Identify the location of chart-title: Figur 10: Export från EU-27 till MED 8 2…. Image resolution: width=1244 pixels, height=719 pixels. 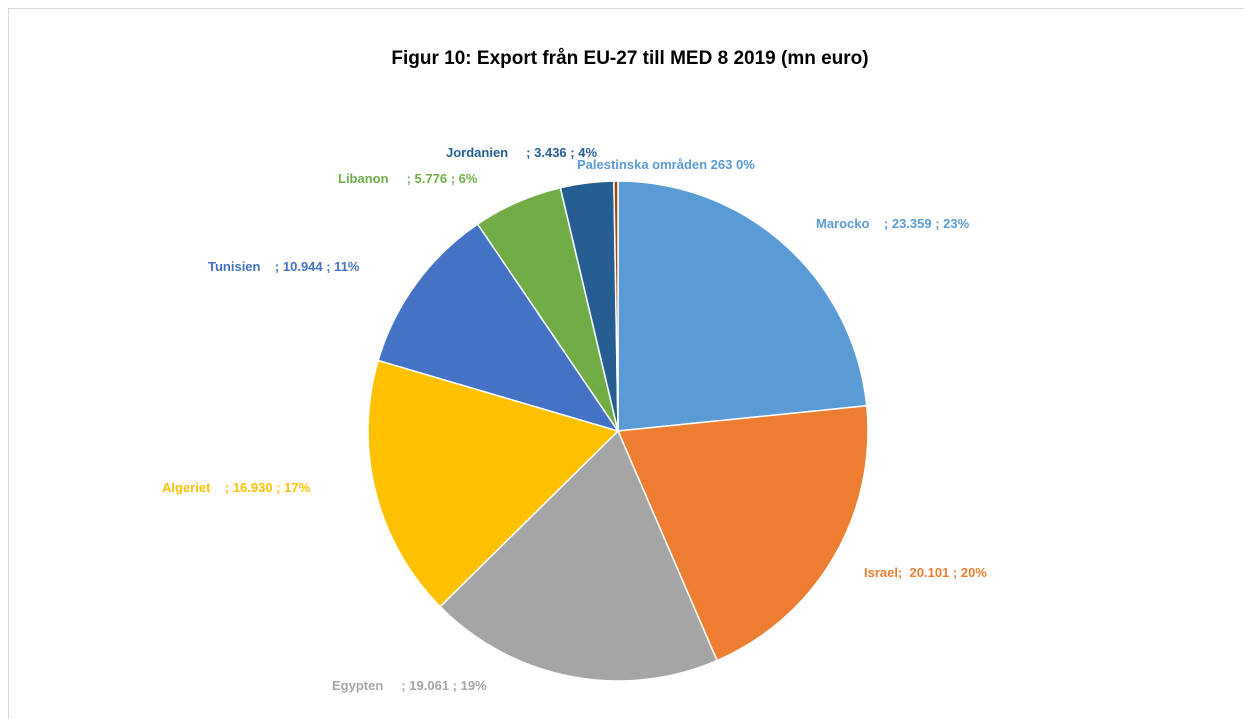
(629, 58).